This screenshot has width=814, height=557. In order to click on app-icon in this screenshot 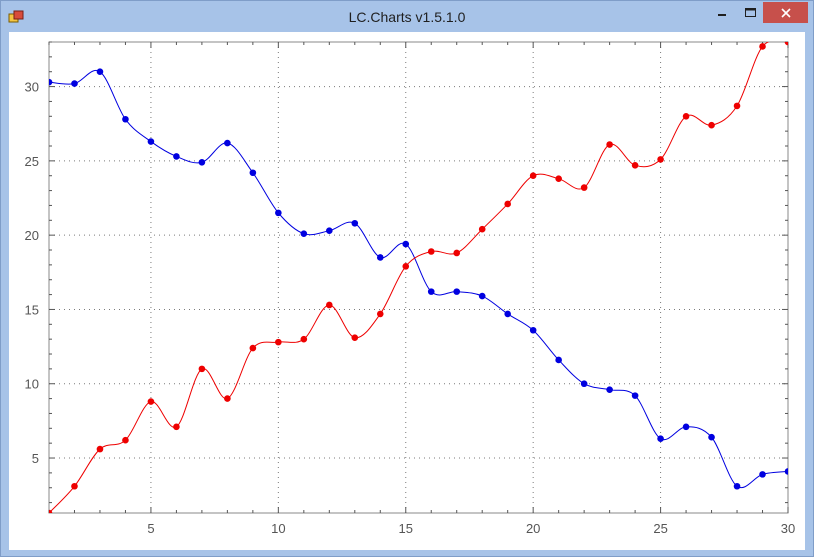, I will do `click(16, 16)`.